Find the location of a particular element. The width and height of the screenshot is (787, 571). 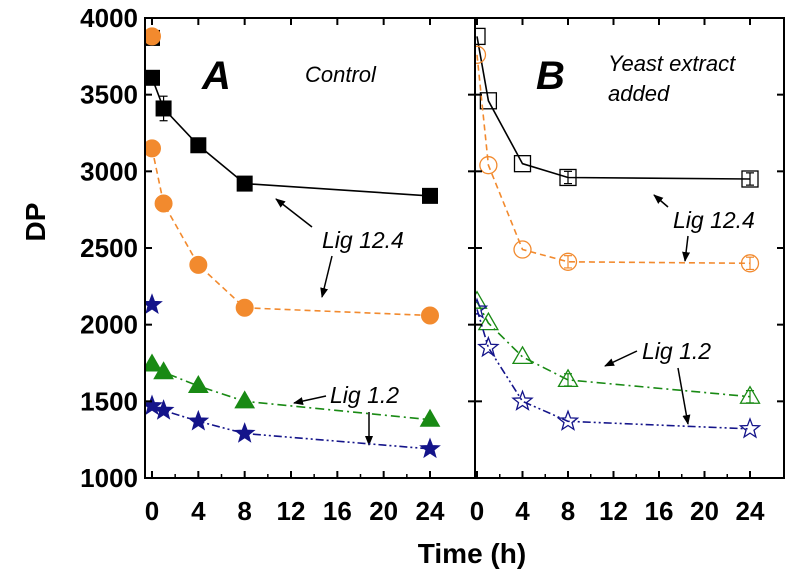

panel-b-x-tick-label: 4 is located at coordinates (522, 511).